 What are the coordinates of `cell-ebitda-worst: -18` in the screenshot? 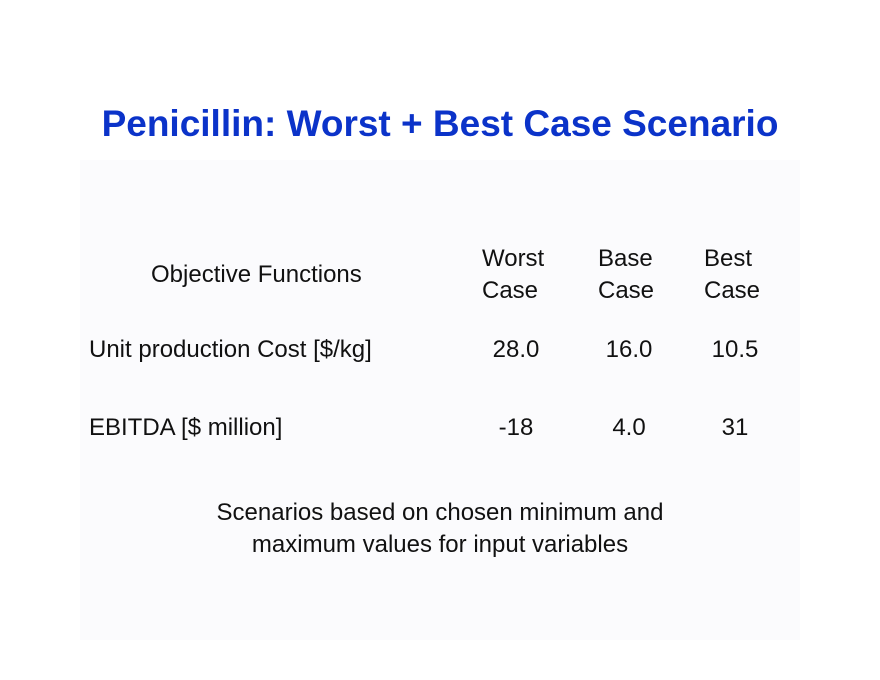 It's located at (516, 427).